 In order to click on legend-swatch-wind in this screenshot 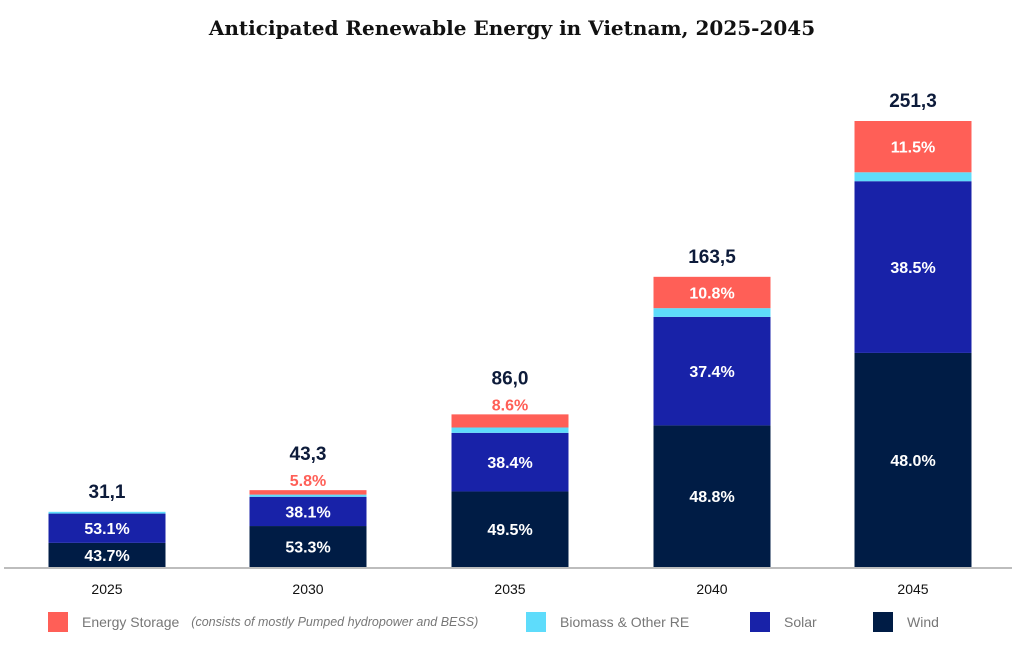, I will do `click(883, 622)`.